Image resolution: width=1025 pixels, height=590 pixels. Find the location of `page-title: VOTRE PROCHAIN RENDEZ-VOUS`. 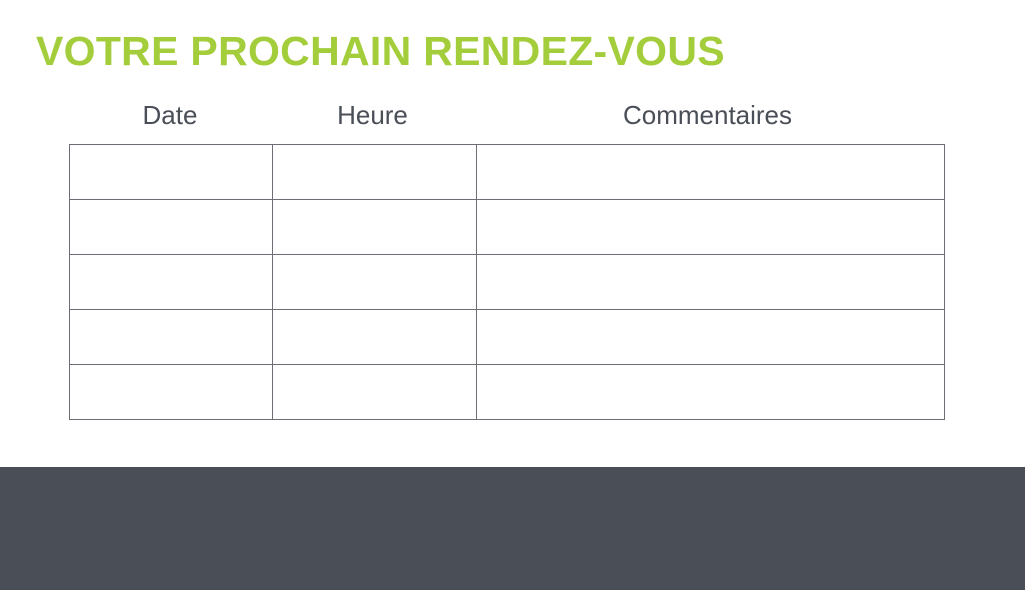

page-title: VOTRE PROCHAIN RENDEZ-VOUS is located at coordinates (380, 51).